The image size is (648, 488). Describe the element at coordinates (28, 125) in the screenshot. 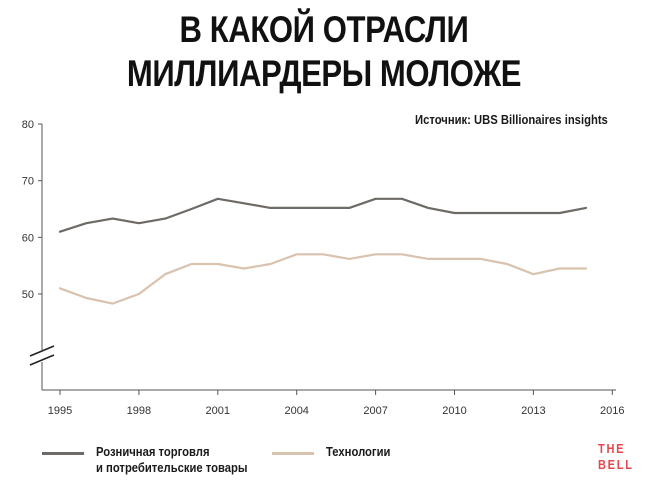

I see `y-tick-label: 80` at that location.